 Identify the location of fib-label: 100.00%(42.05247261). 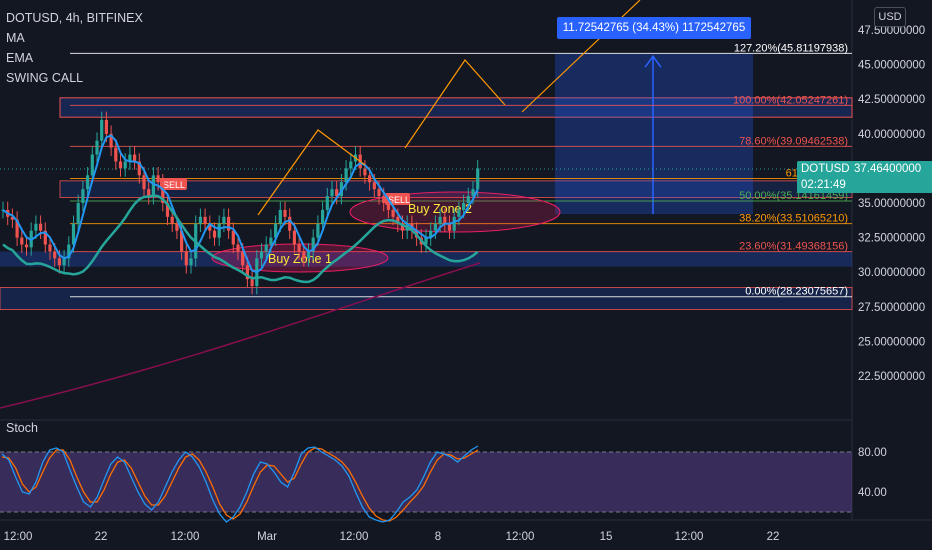
(790, 100).